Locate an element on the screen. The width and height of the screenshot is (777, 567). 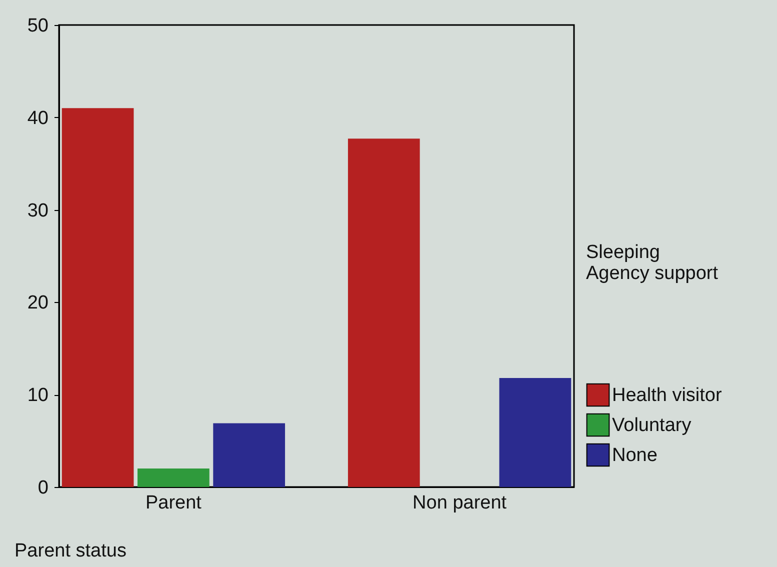
y-tick-label: 50 is located at coordinates (37, 26).